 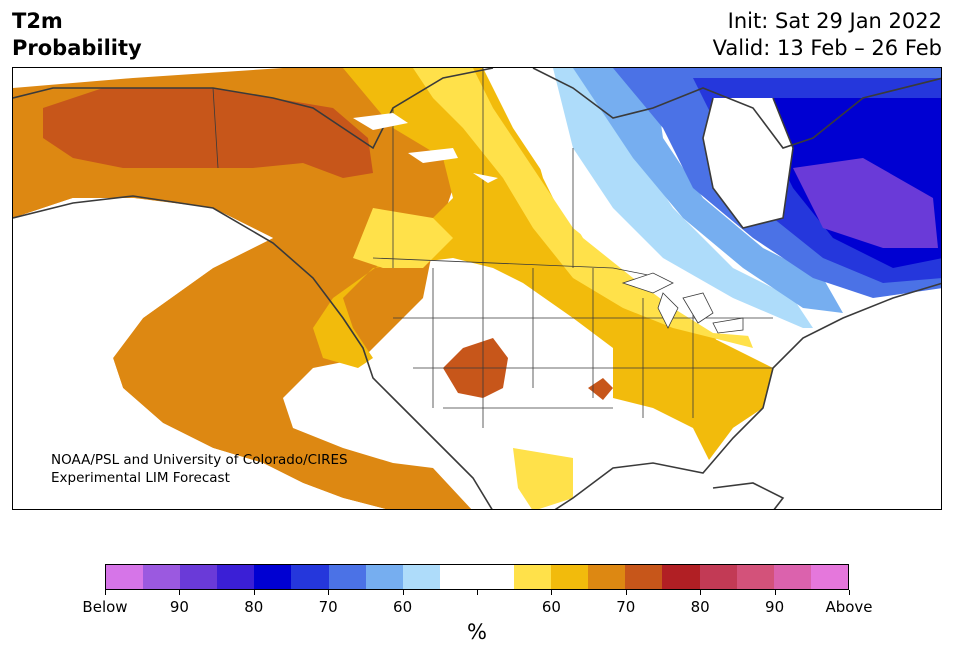 What do you see at coordinates (37, 21) in the screenshot?
I see `title-line-variable: T2m` at bounding box center [37, 21].